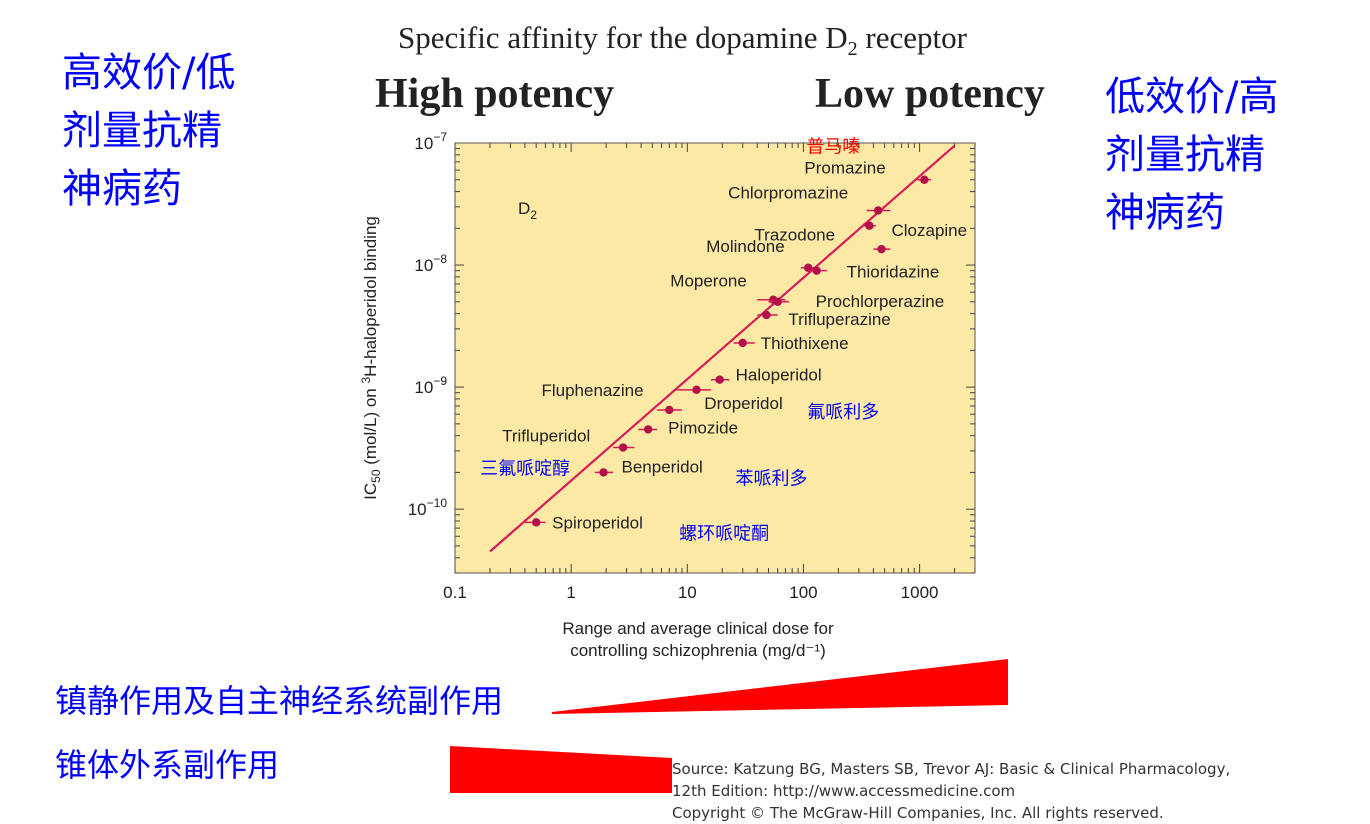 This screenshot has width=1370, height=824. What do you see at coordinates (371, 358) in the screenshot?
I see `y-axis-label: IC50 (mol/L) on 3H-haloperidol binding` at bounding box center [371, 358].